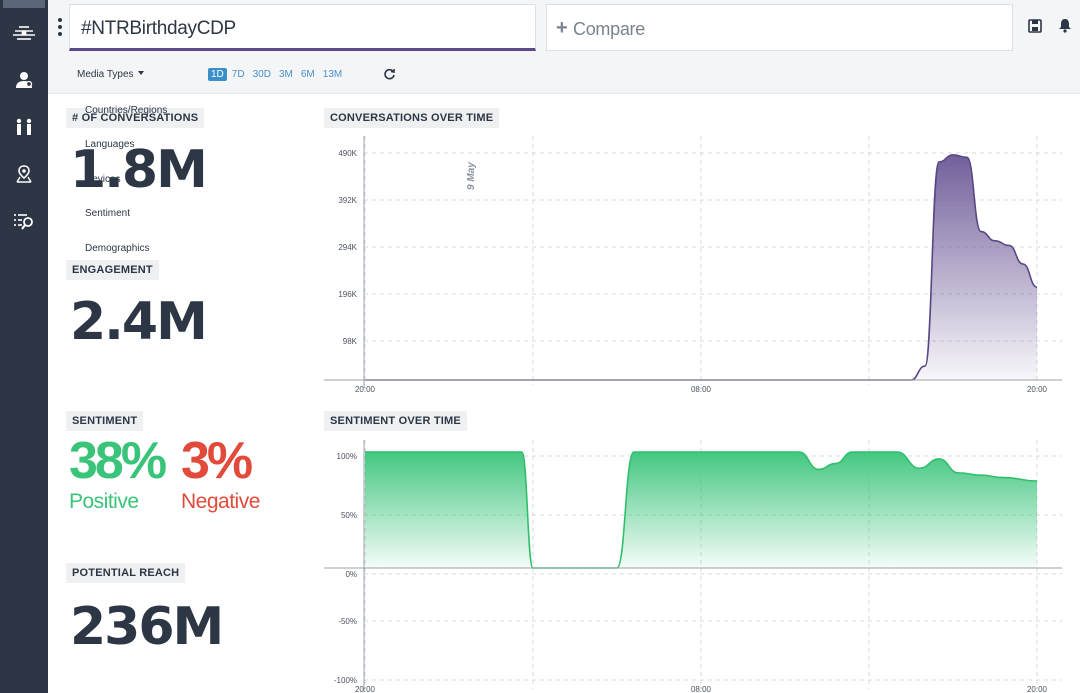 The width and height of the screenshot is (1080, 693). What do you see at coordinates (347, 200) in the screenshot?
I see `y-tick-label: 392K` at bounding box center [347, 200].